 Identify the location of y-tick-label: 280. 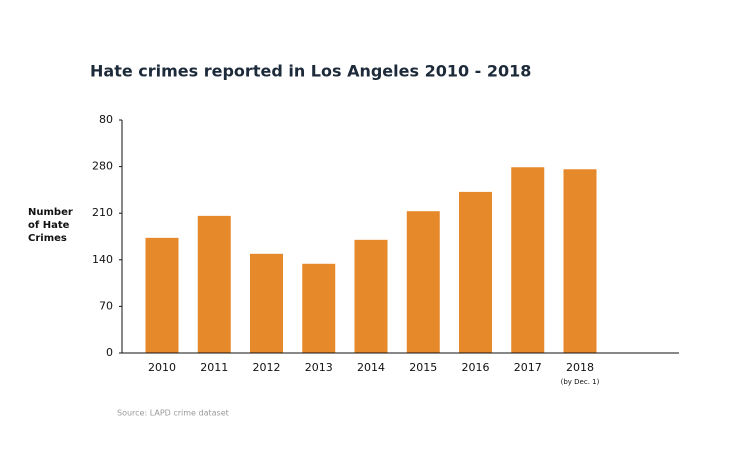
(102, 166).